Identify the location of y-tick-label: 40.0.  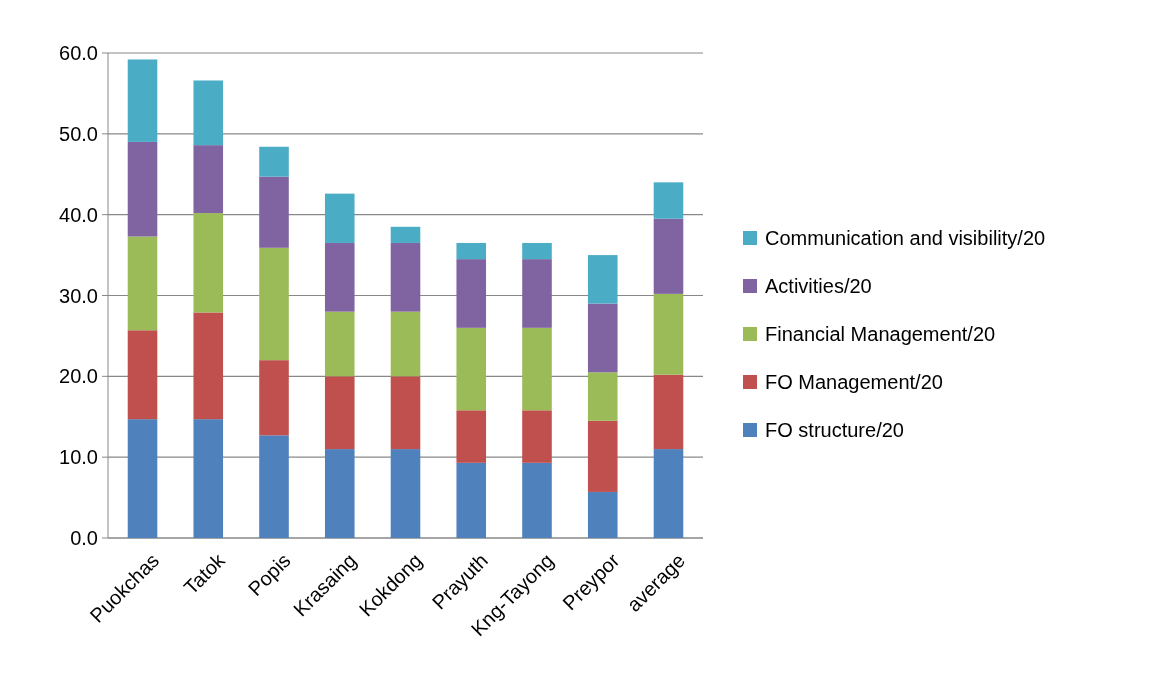
(78, 214).